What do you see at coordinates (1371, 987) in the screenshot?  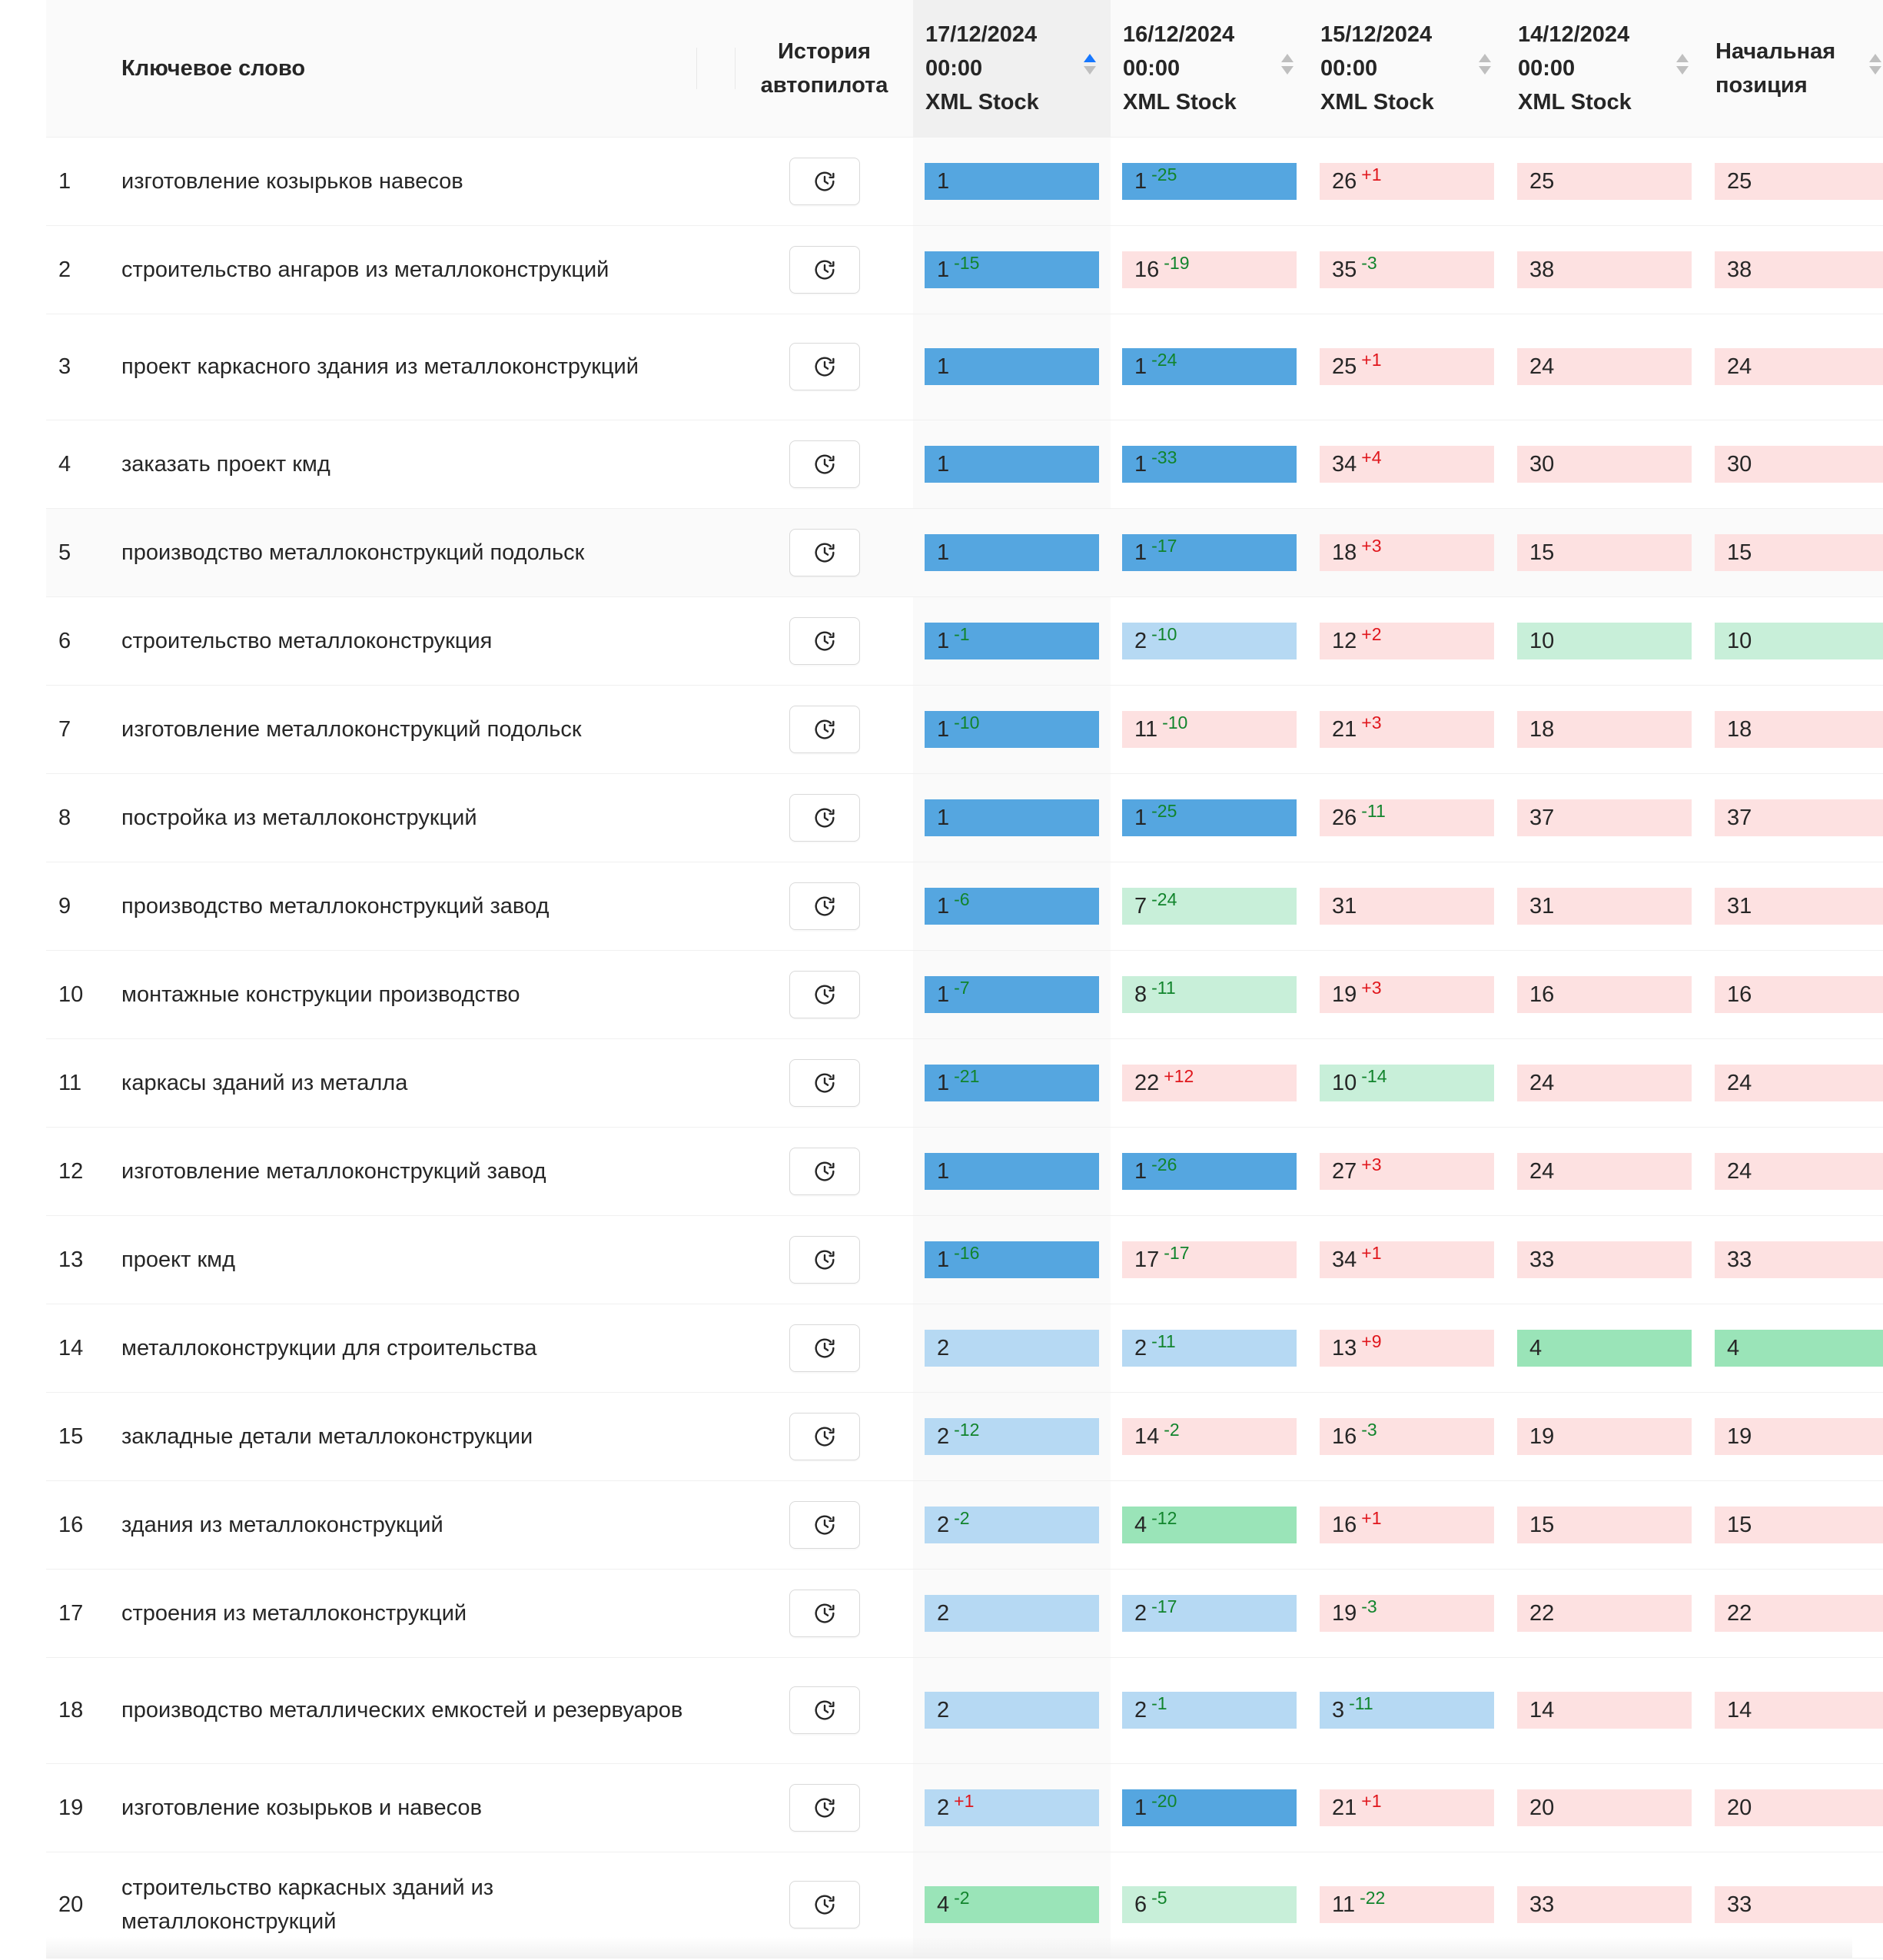 I see `position-delta: +3` at bounding box center [1371, 987].